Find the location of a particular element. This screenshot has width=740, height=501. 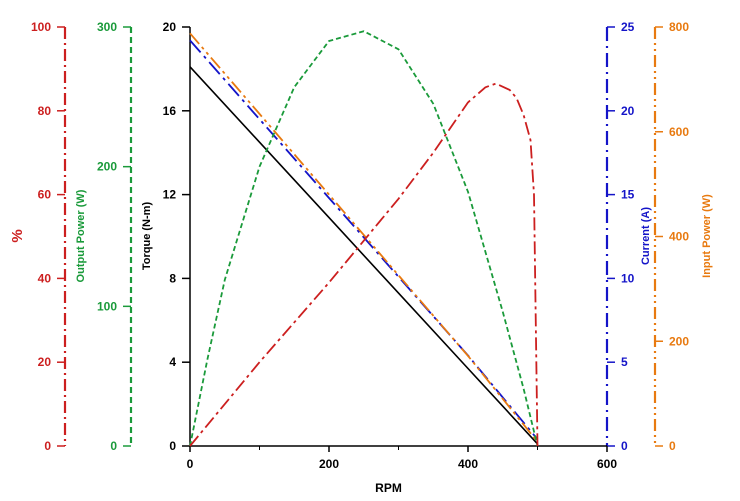

x-tick-label: 600 is located at coordinates (607, 464).